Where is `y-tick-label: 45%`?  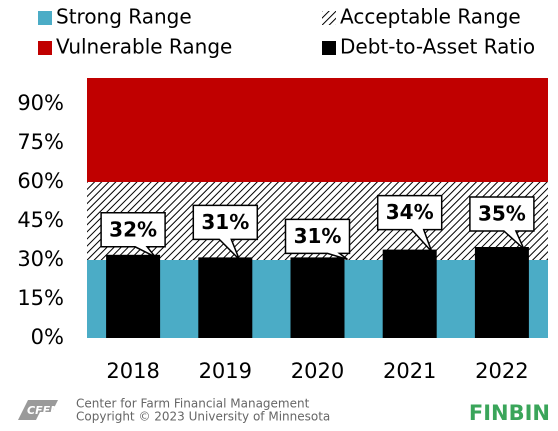 y-tick-label: 45% is located at coordinates (40, 220).